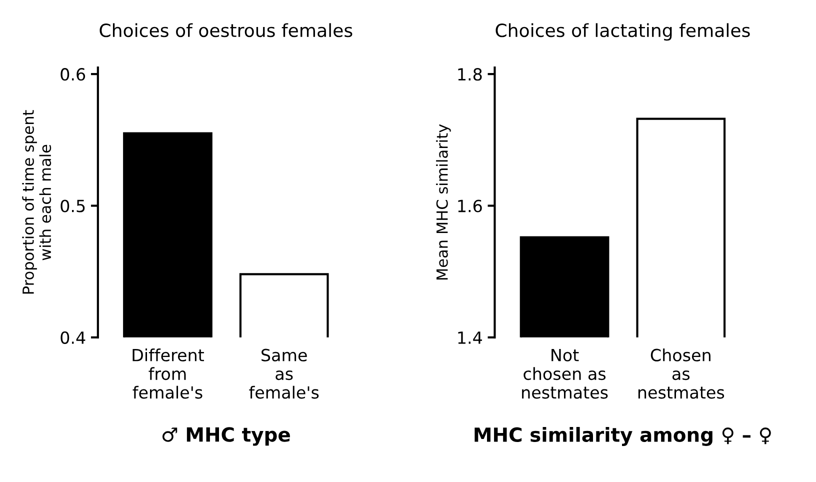 Image resolution: width=816 pixels, height=482 pixels. I want to click on x-tick-label: Same as female's, so click(284, 373).